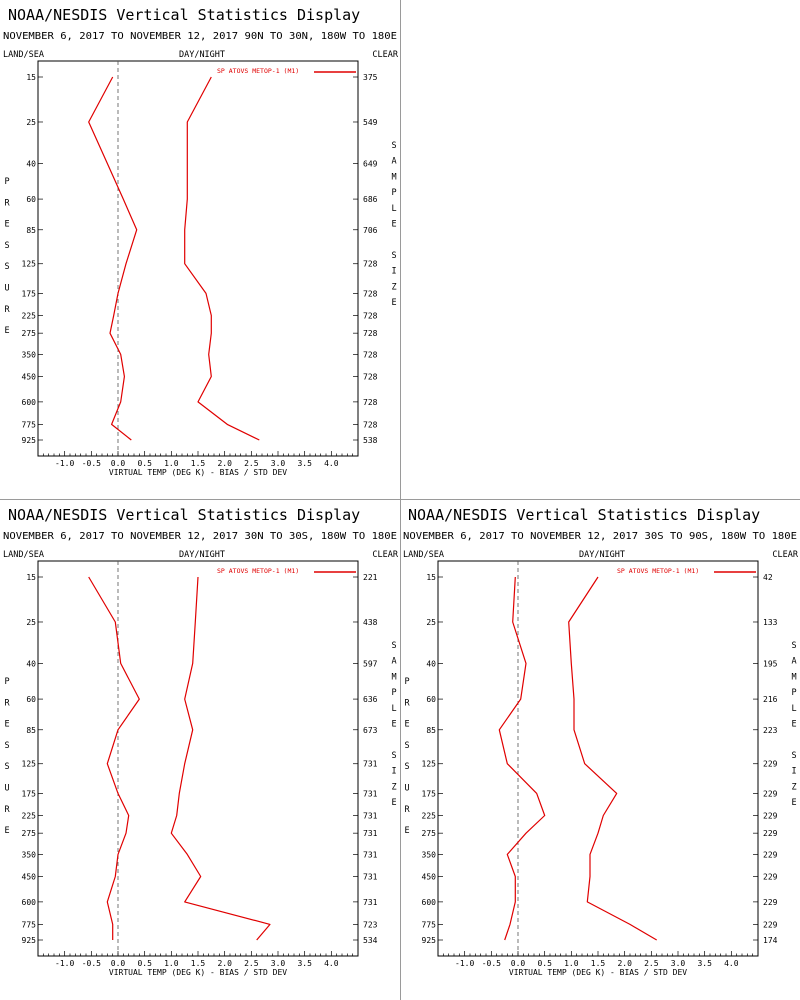 Image resolution: width=800 pixels, height=1000 pixels. I want to click on sample-size-label: 706, so click(370, 230).